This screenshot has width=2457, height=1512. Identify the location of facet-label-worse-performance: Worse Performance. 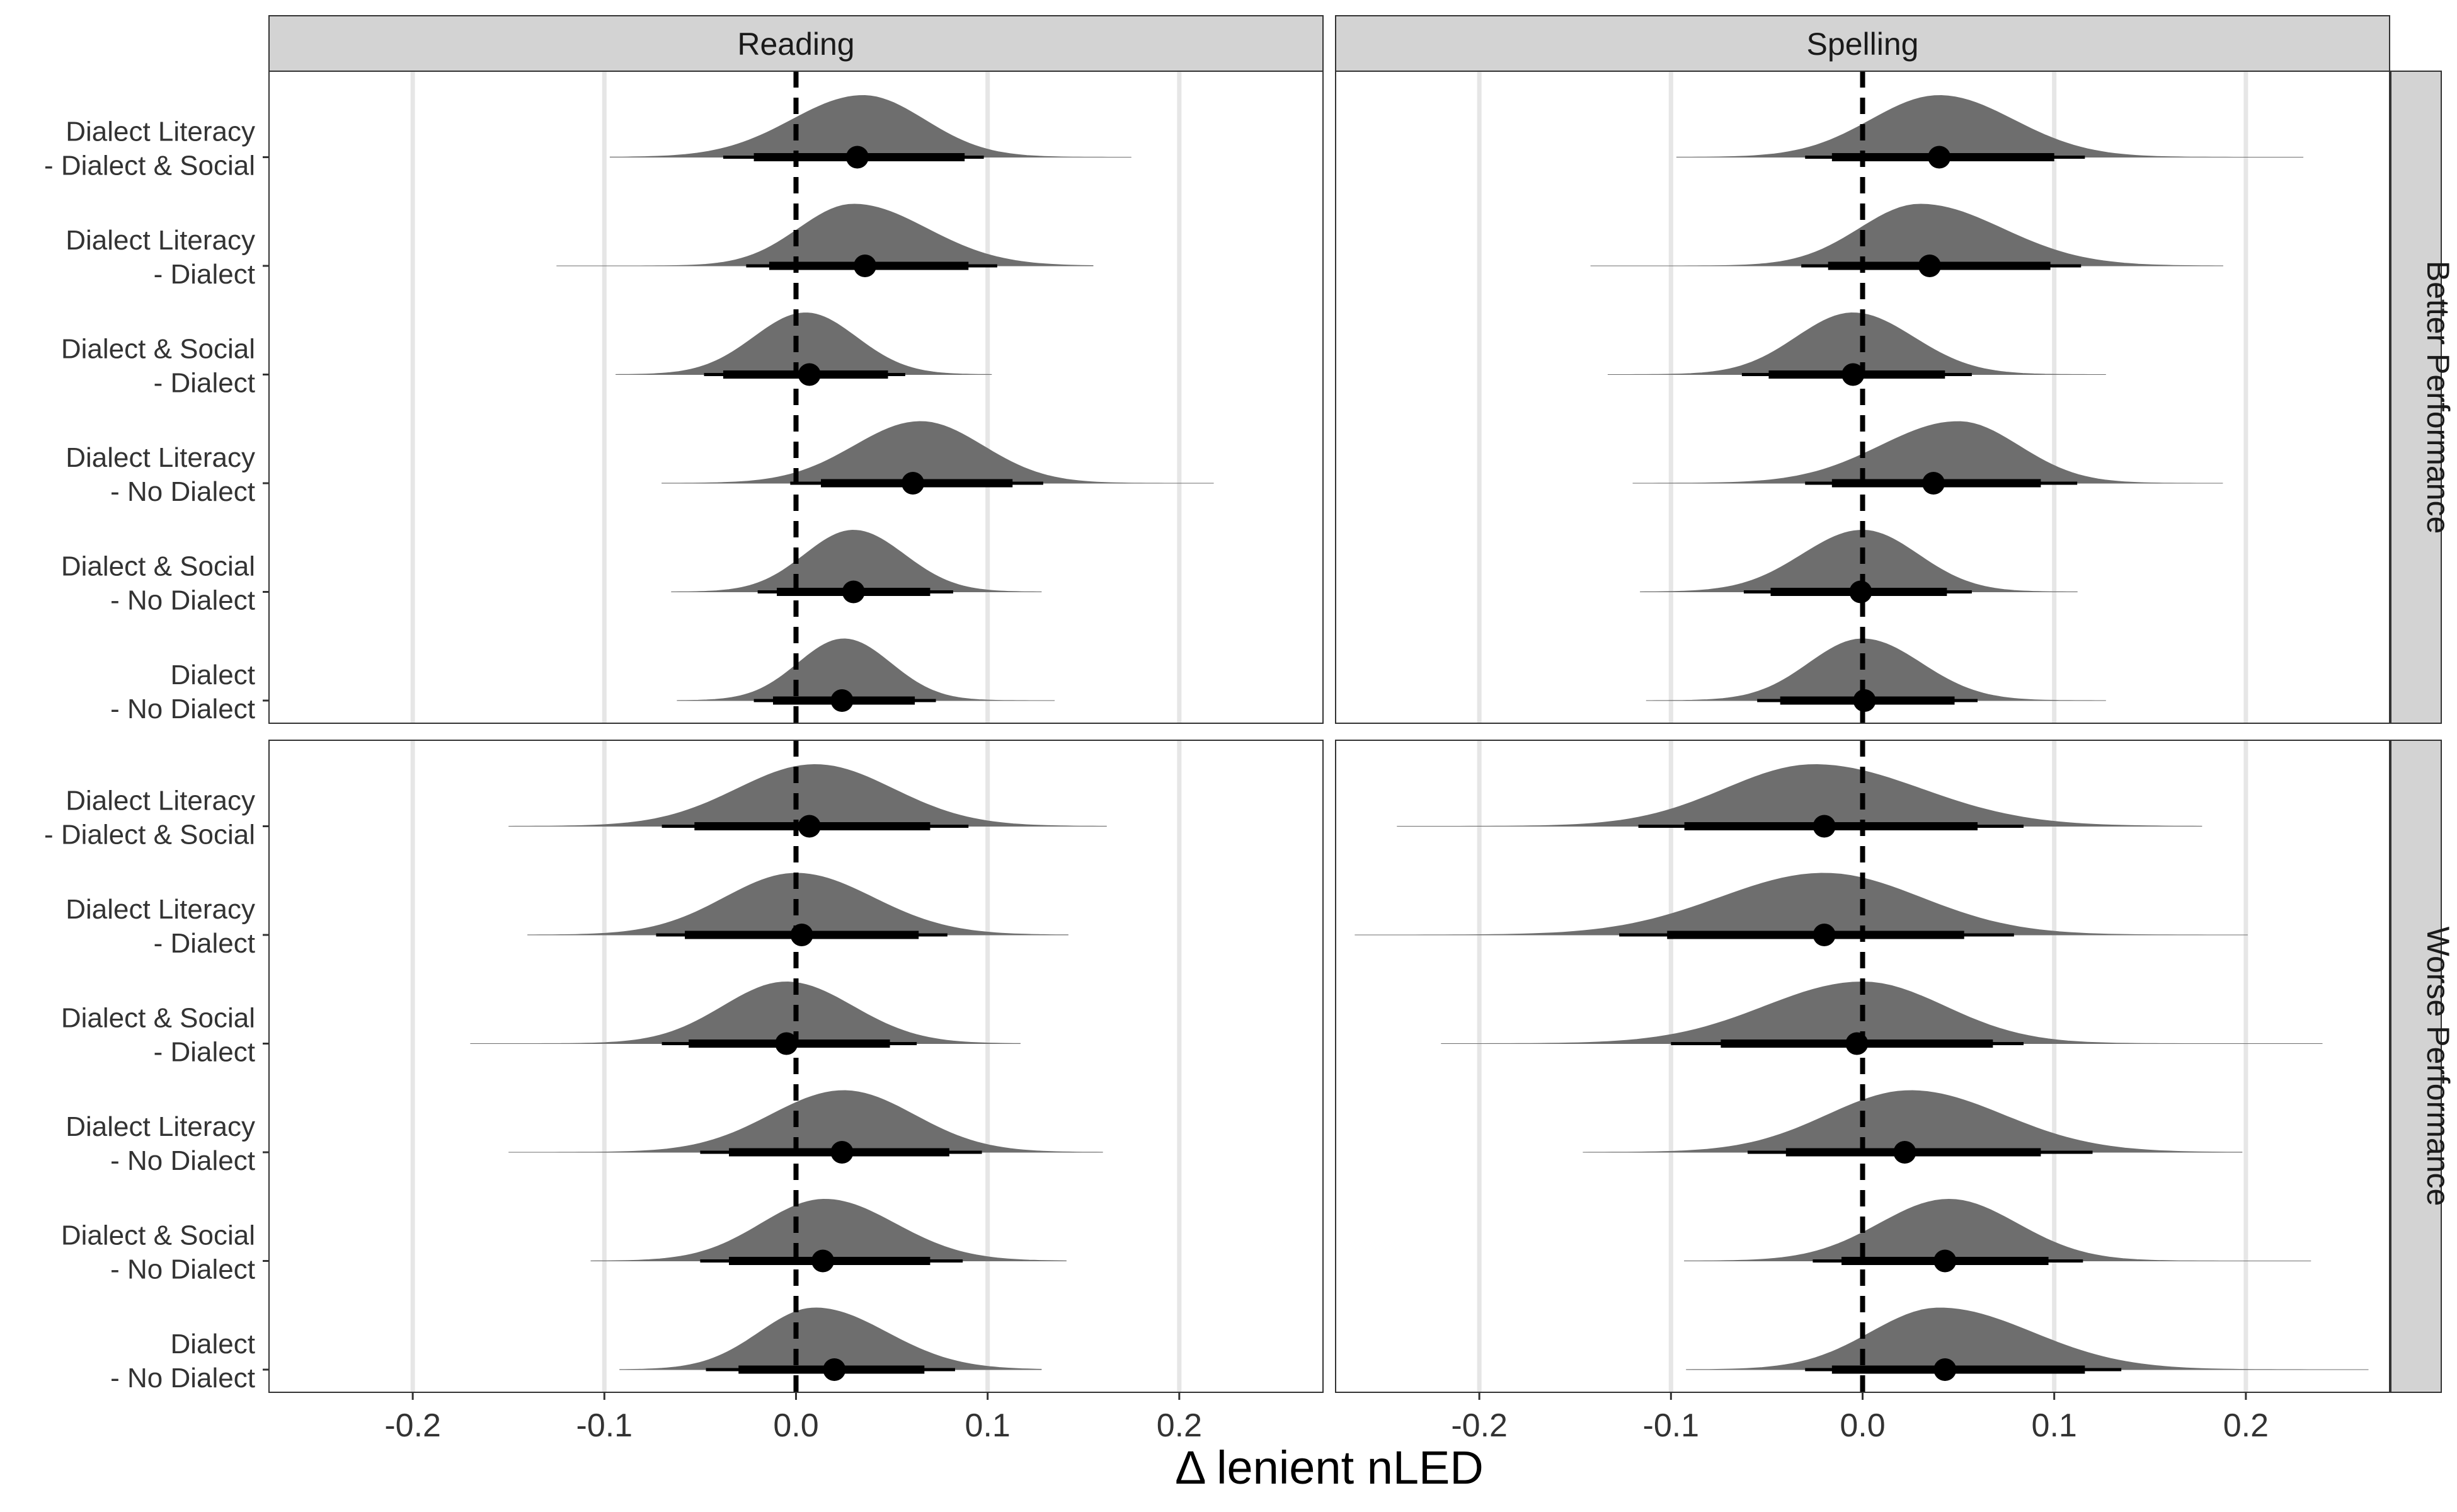
(2438, 1066).